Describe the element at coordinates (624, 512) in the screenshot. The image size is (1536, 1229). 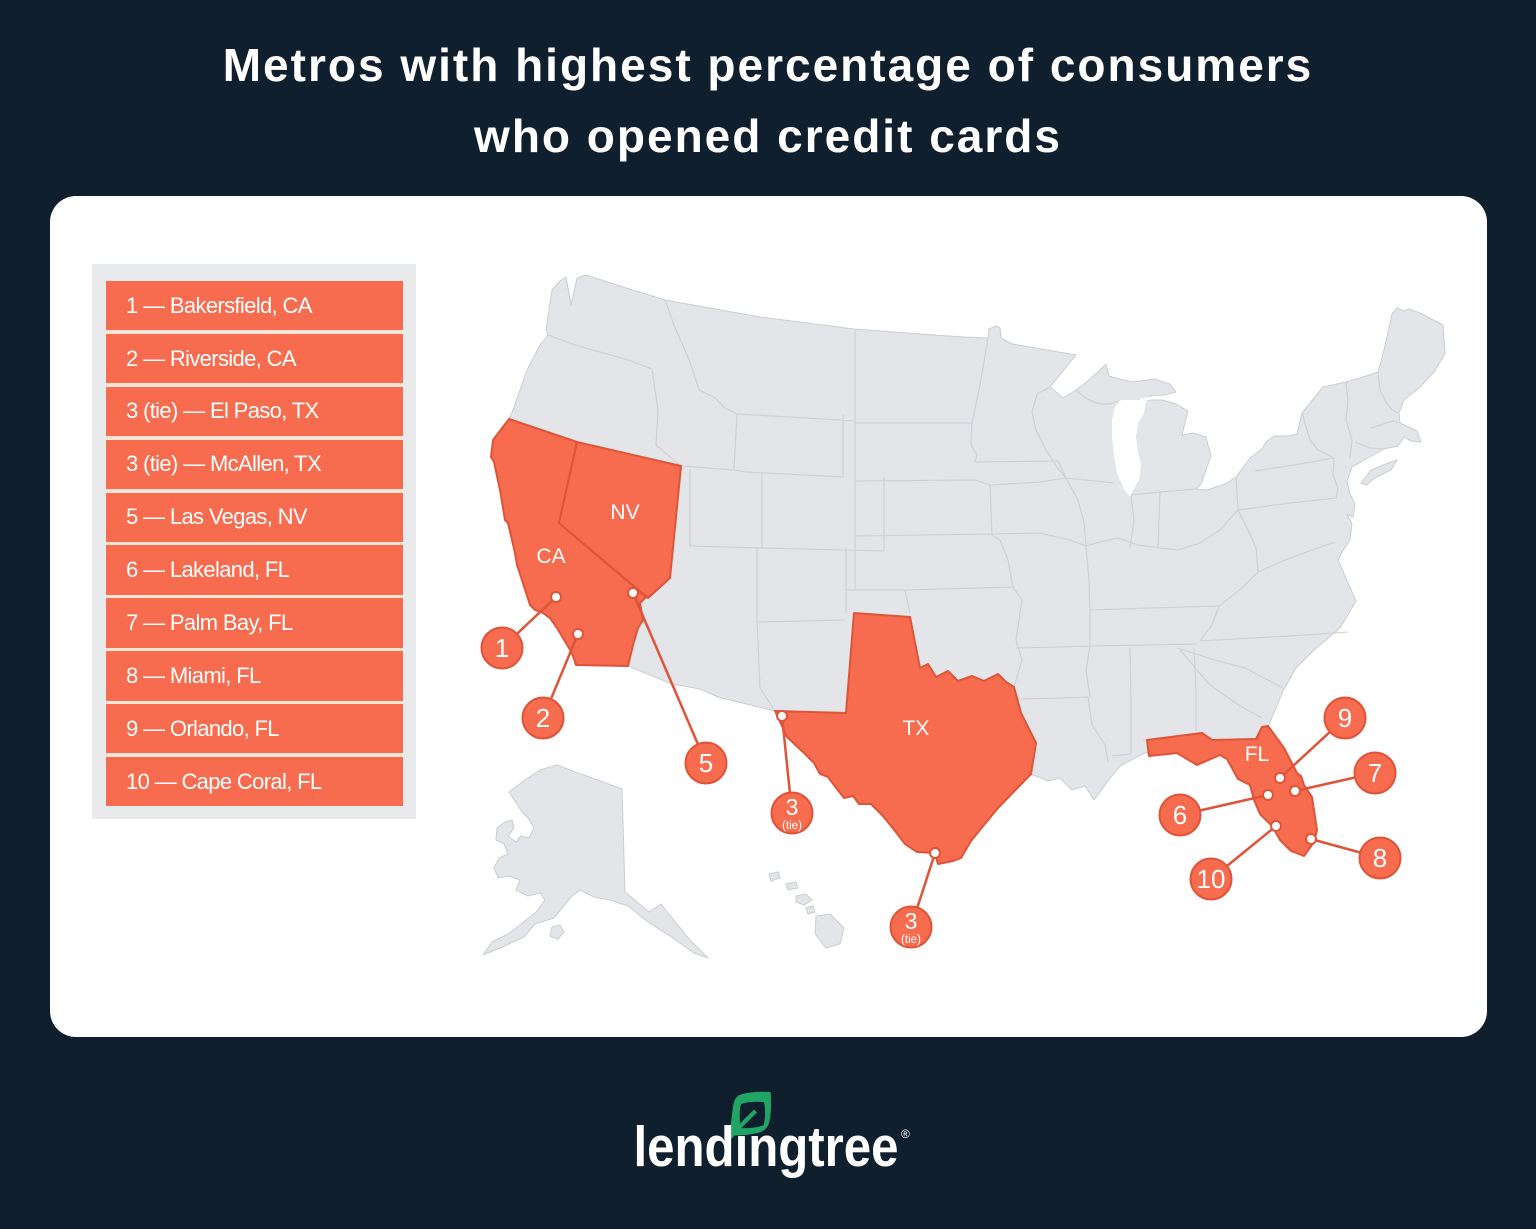
I see `svg-text: NV` at that location.